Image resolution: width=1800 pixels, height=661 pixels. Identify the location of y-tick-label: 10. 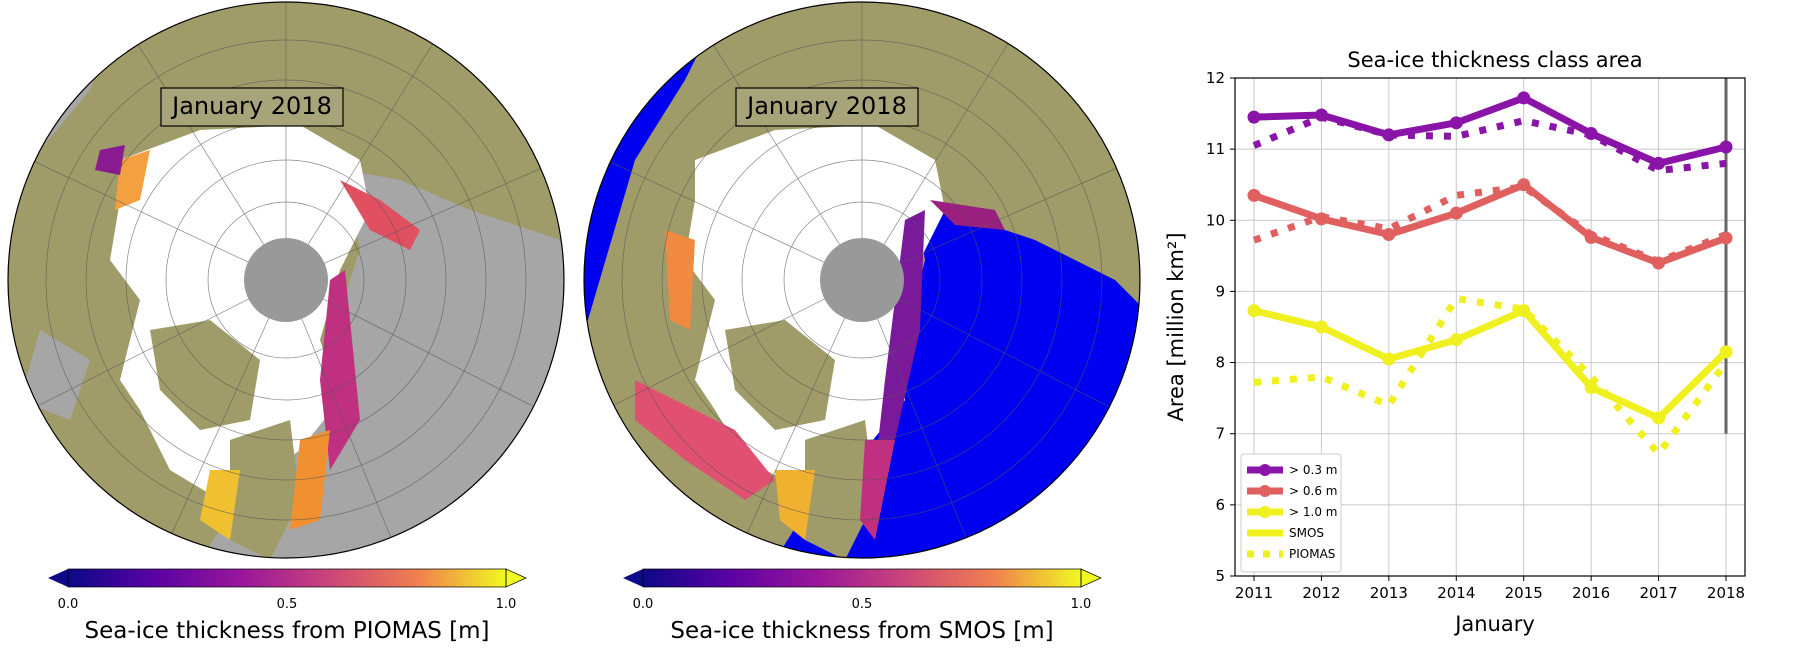
(1215, 220).